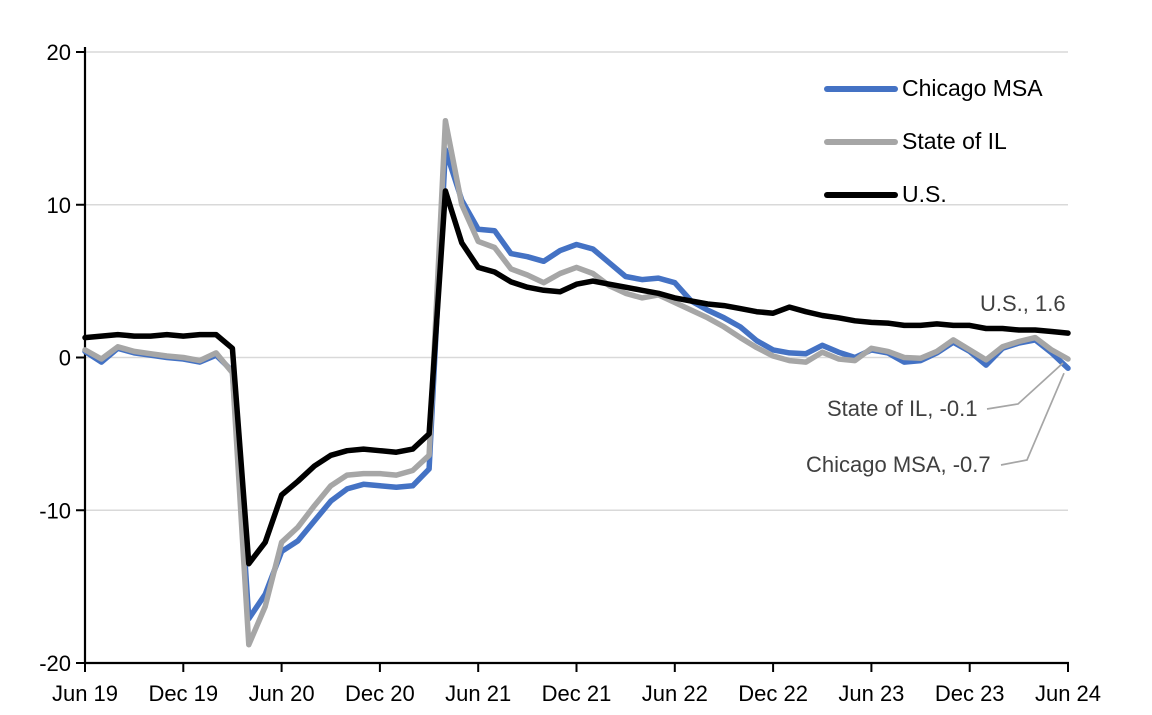  Describe the element at coordinates (861, 141) in the screenshot. I see `state-of-il-line-swatch` at that location.